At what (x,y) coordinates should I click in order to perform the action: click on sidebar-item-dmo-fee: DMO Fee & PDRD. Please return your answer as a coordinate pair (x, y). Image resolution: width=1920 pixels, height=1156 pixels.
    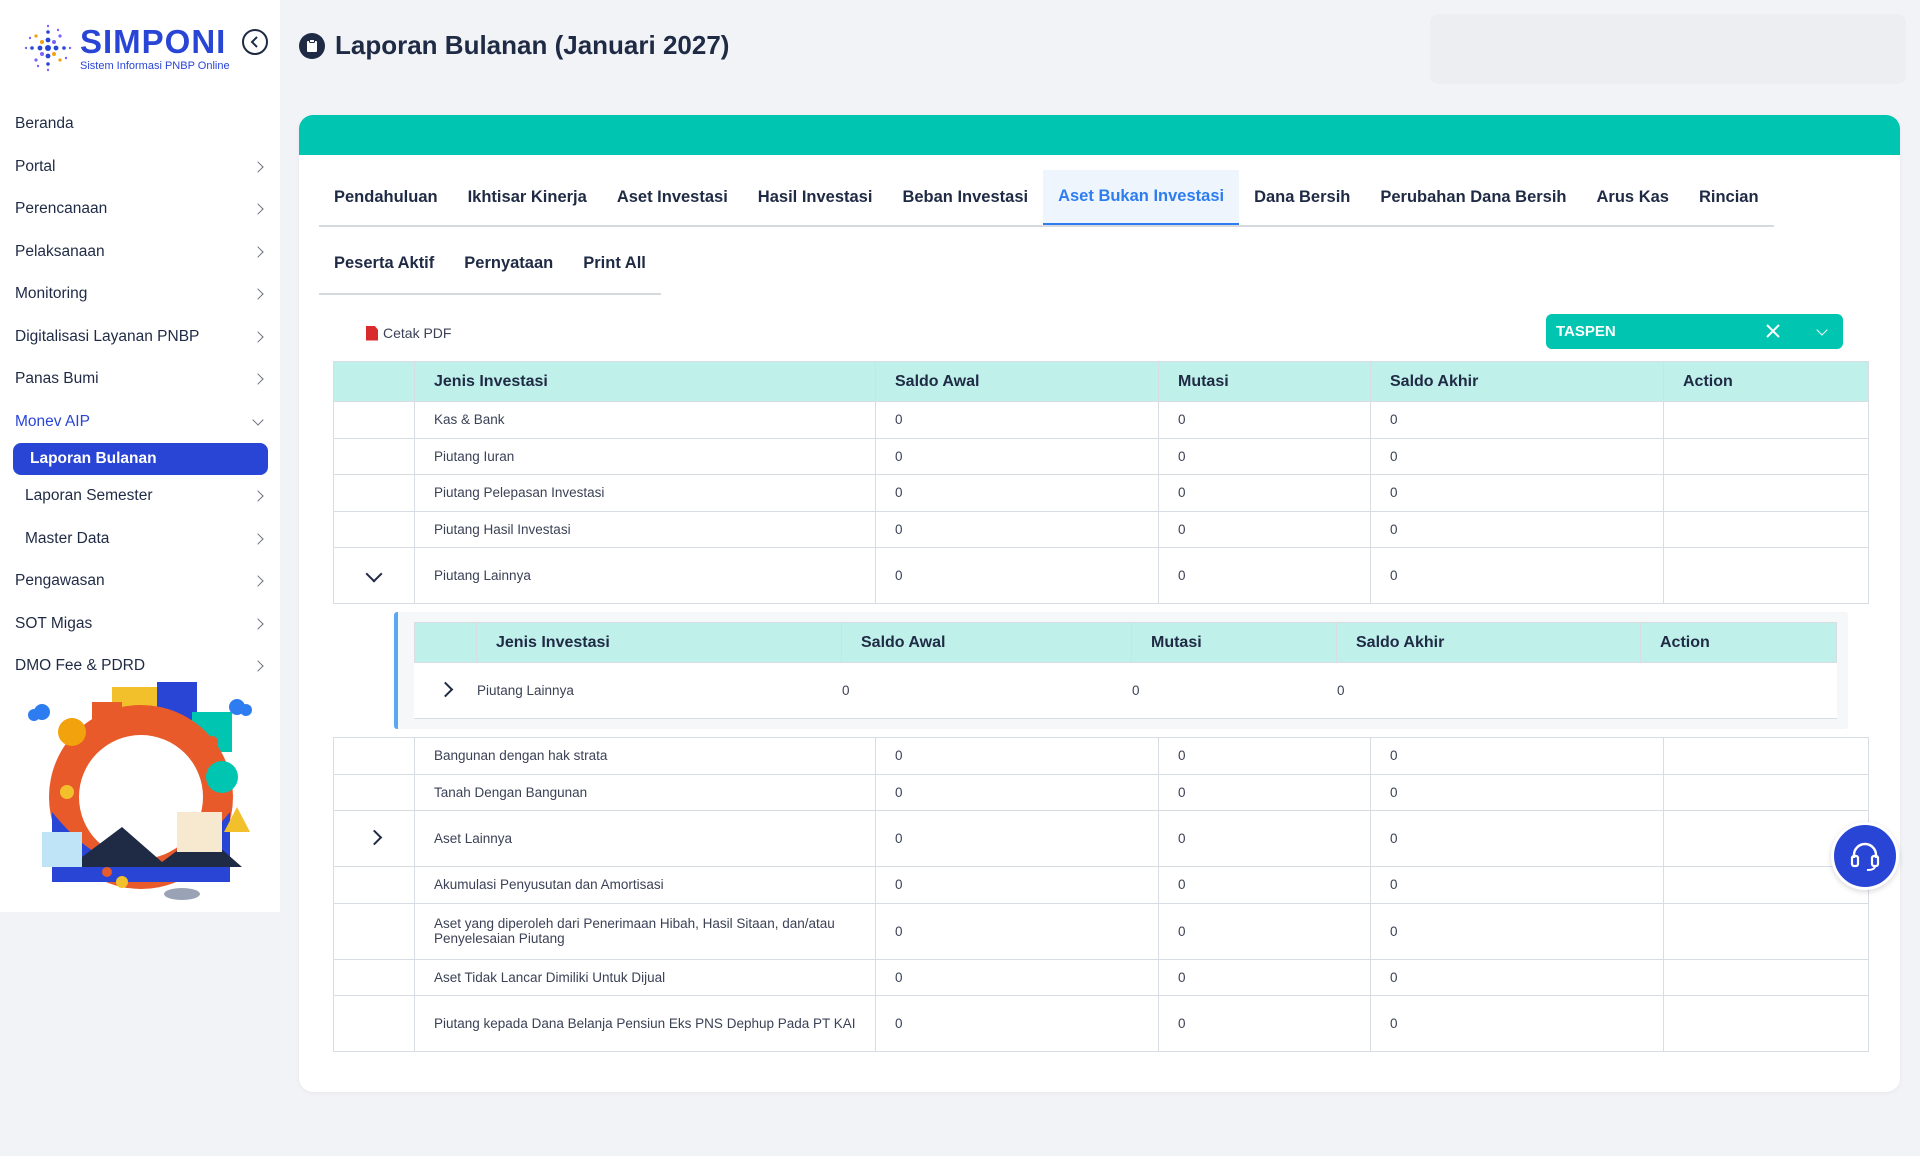
    Looking at the image, I should click on (140, 666).